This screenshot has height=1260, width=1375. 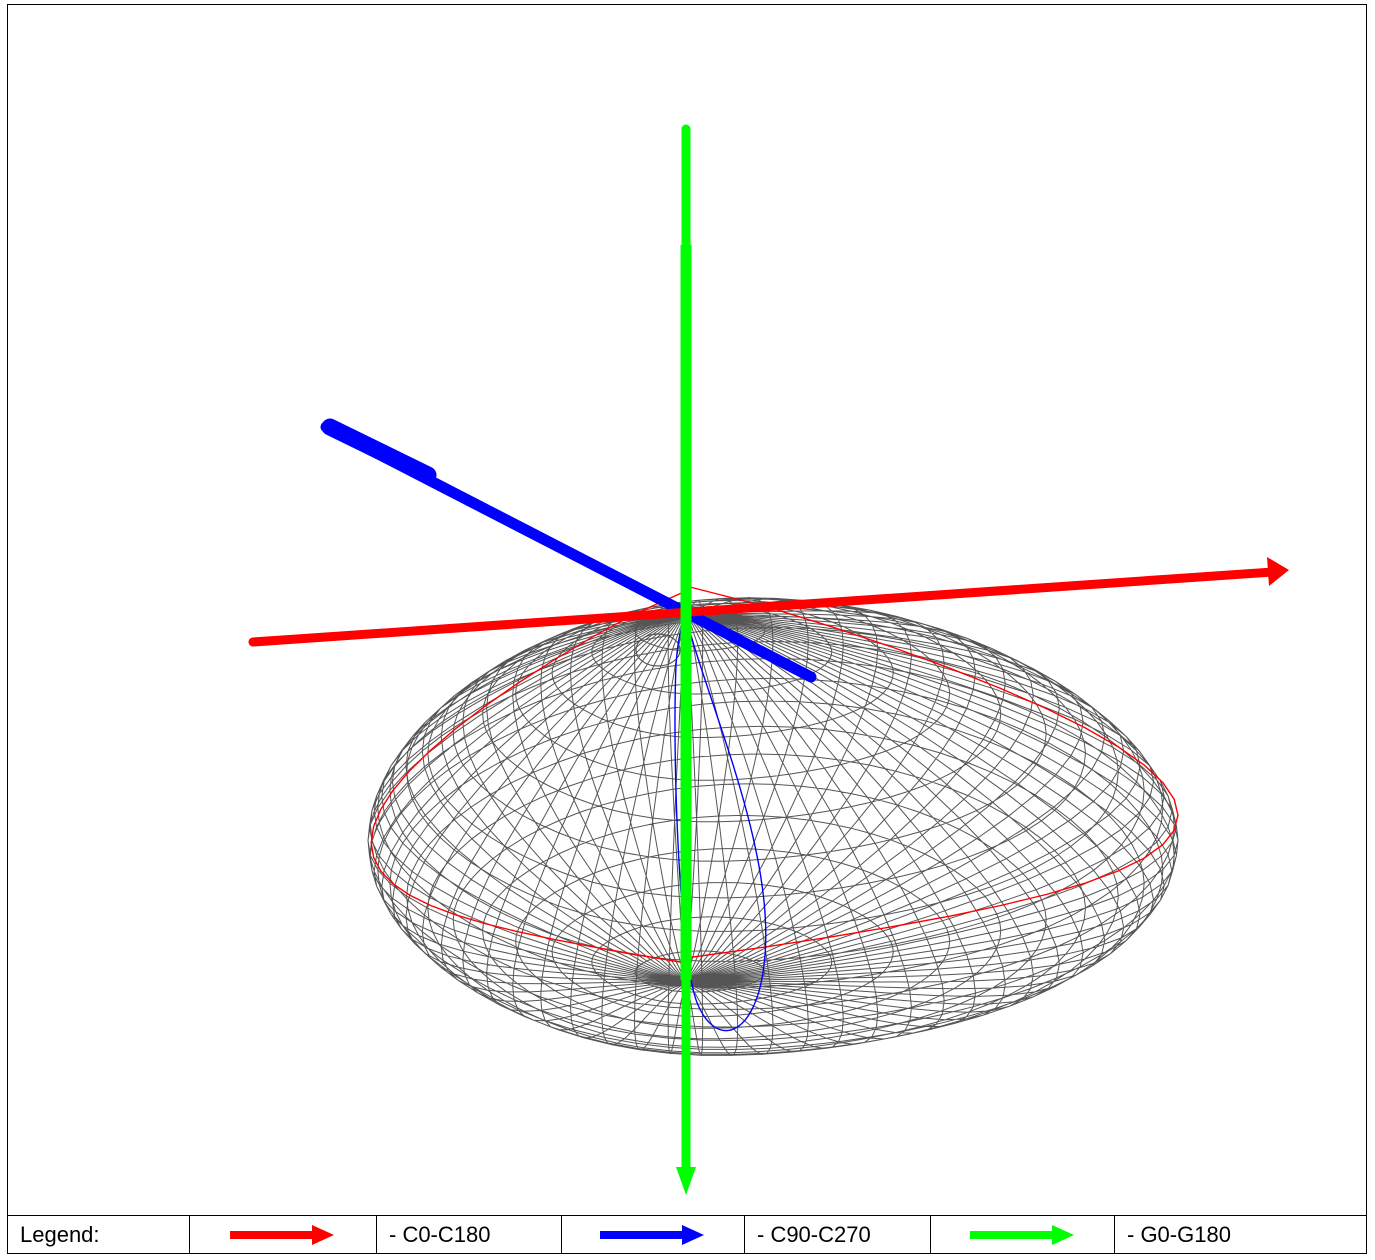 I want to click on c0-c180-arrowhead, so click(x=1278, y=571).